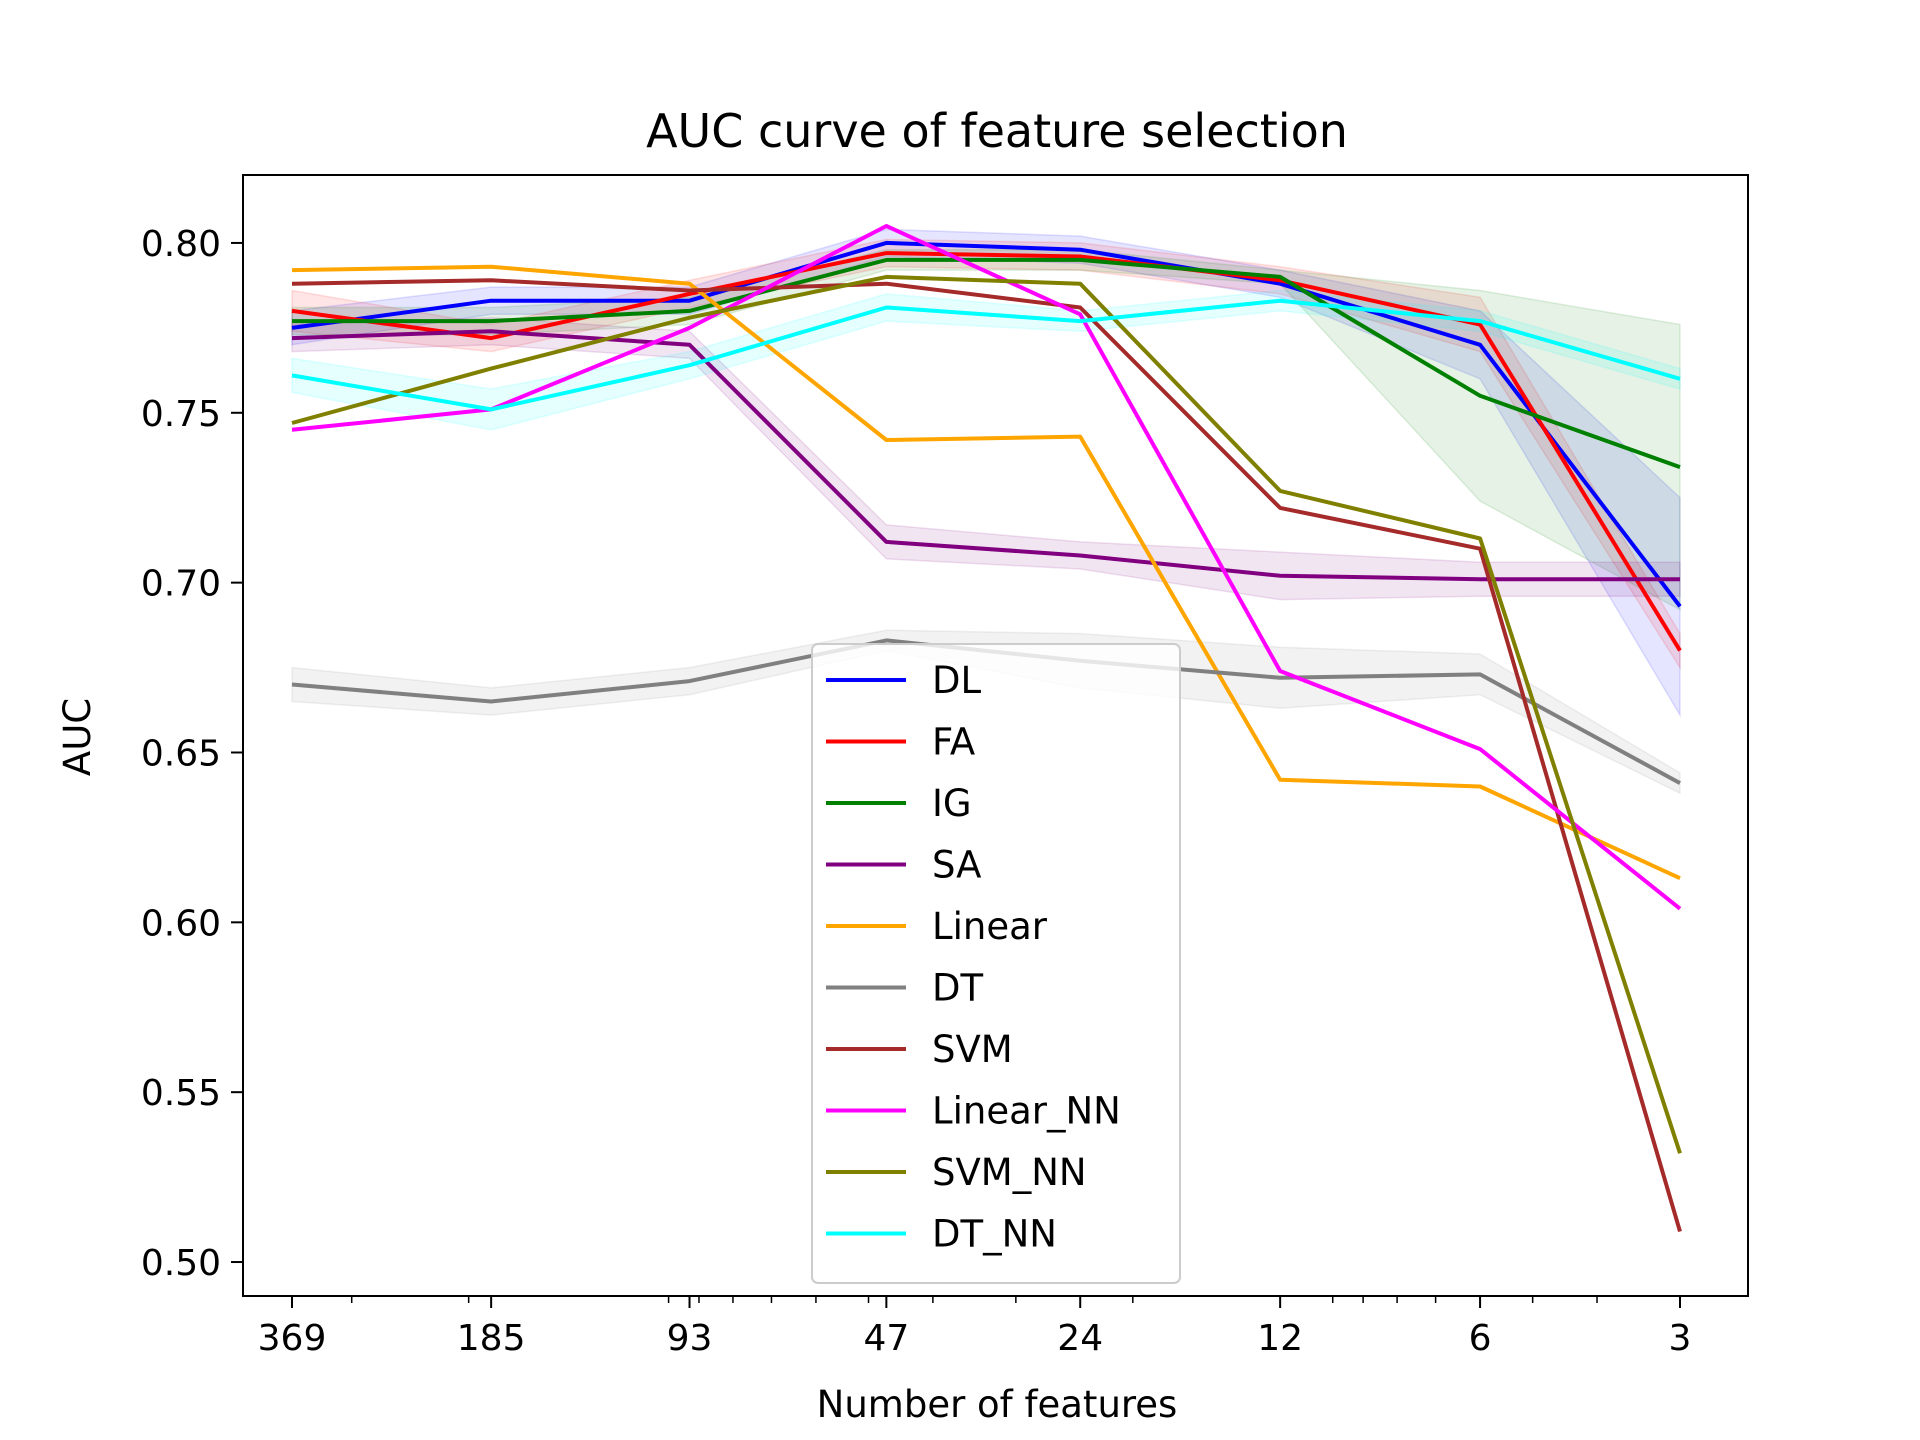  I want to click on legend-label-sa: SA, so click(956, 865).